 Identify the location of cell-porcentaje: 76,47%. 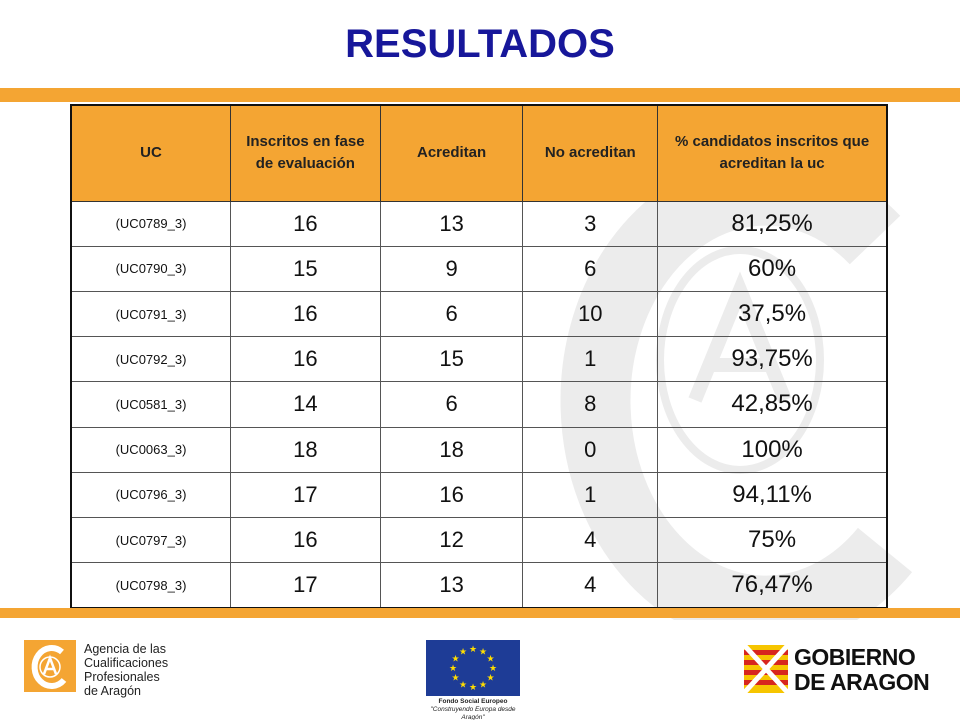
(772, 585).